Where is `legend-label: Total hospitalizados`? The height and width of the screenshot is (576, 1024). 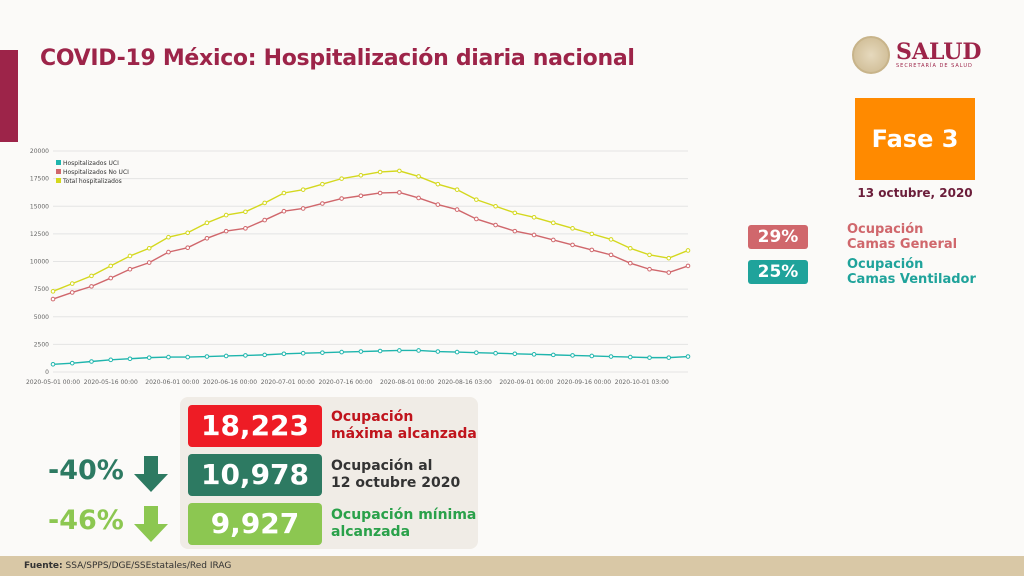 legend-label: Total hospitalizados is located at coordinates (92, 181).